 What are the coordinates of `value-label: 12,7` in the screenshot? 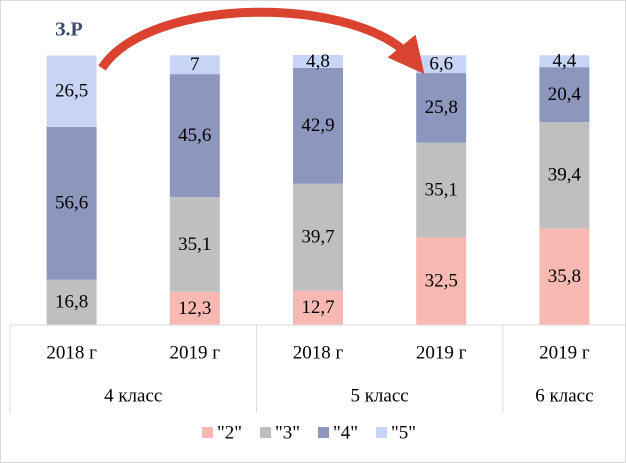 It's located at (317, 307).